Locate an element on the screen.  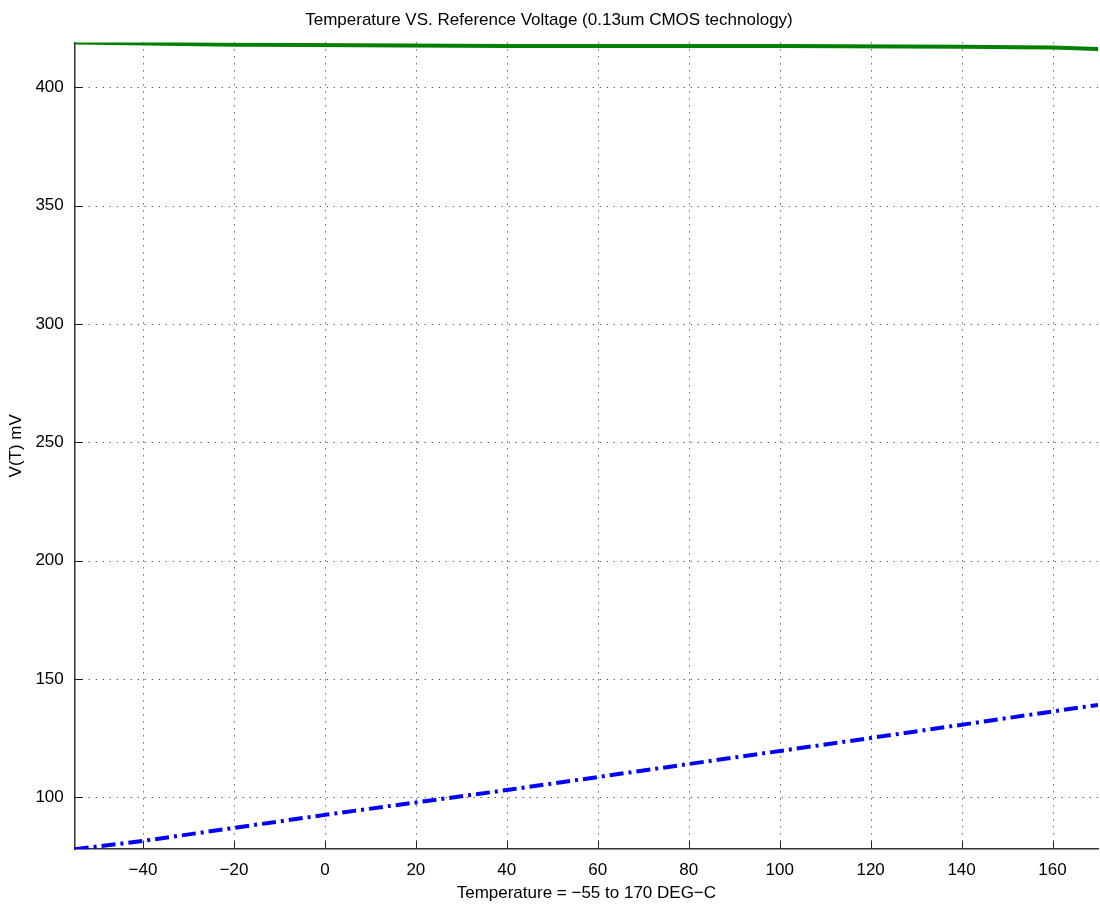
y-tick-label: 300 is located at coordinates (49, 323).